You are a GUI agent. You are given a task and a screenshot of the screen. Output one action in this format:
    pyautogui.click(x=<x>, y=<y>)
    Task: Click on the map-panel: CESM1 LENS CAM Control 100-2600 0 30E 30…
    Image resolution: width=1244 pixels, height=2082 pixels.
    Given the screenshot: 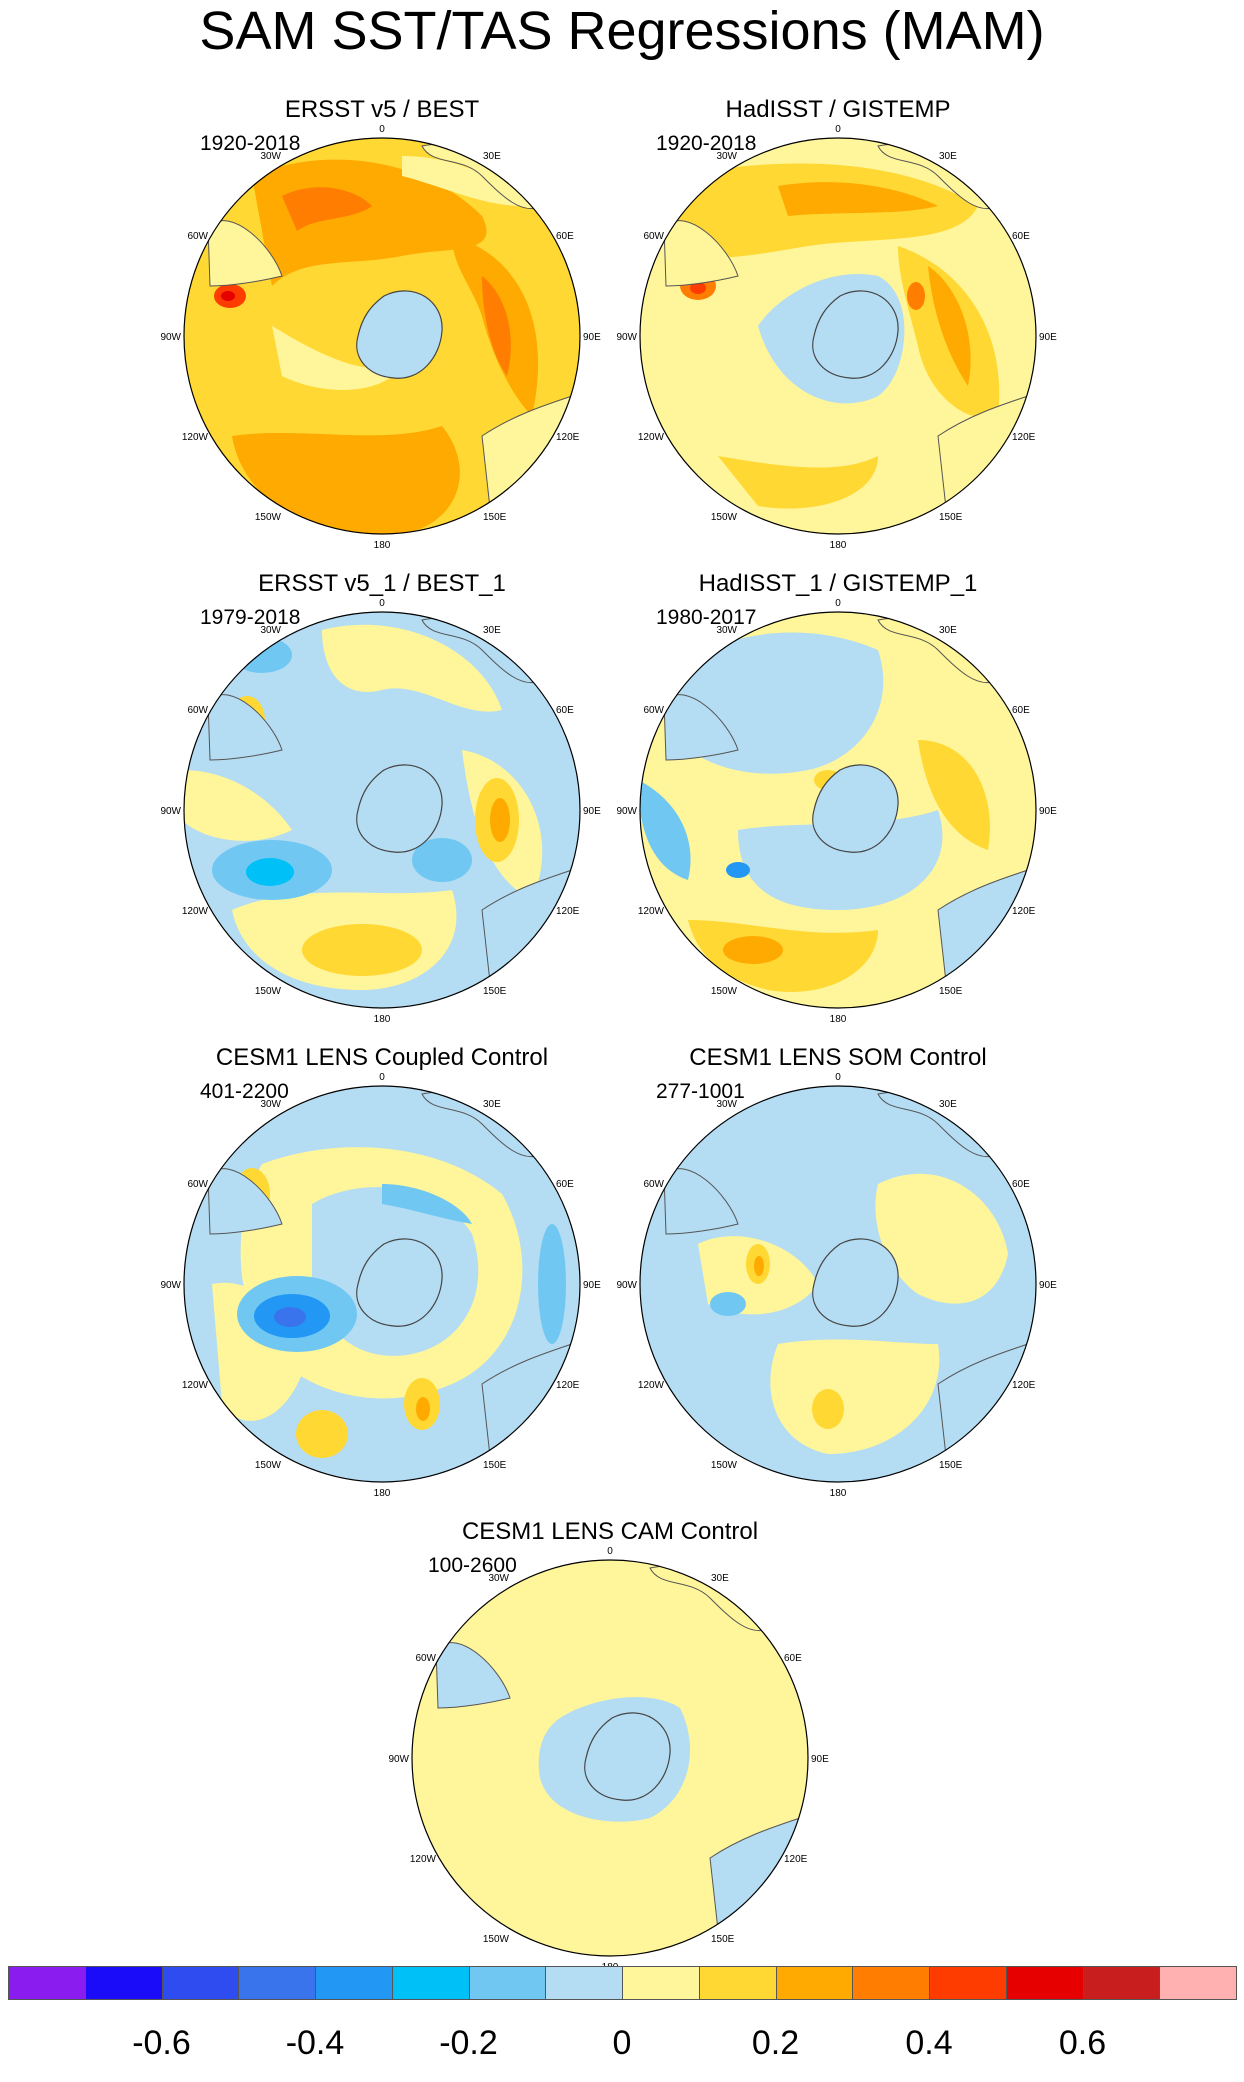 What is the action you would take?
    pyautogui.click(x=610, y=1758)
    